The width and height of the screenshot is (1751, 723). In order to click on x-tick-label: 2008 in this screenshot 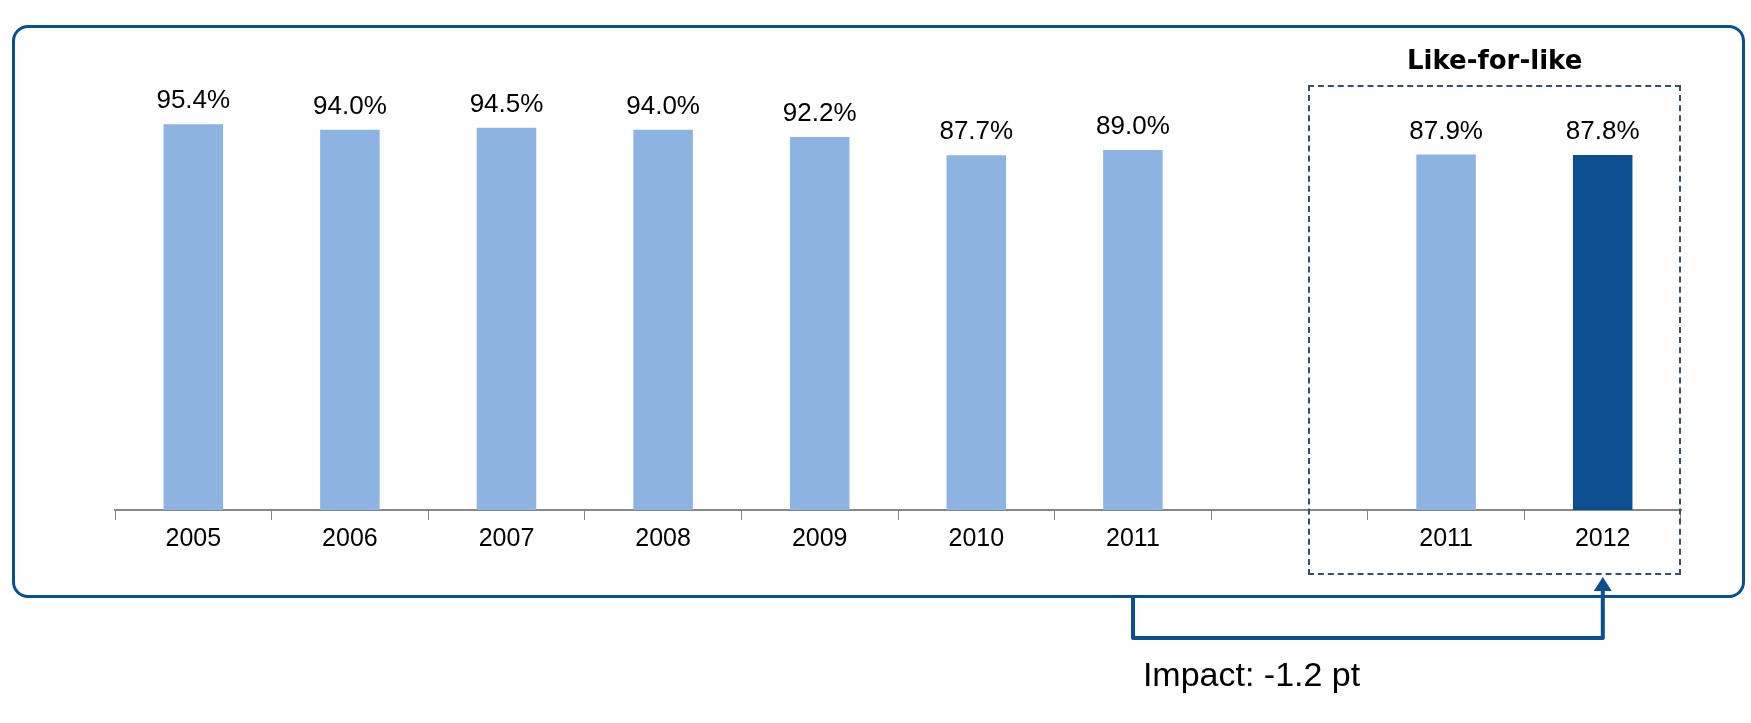, I will do `click(663, 536)`.